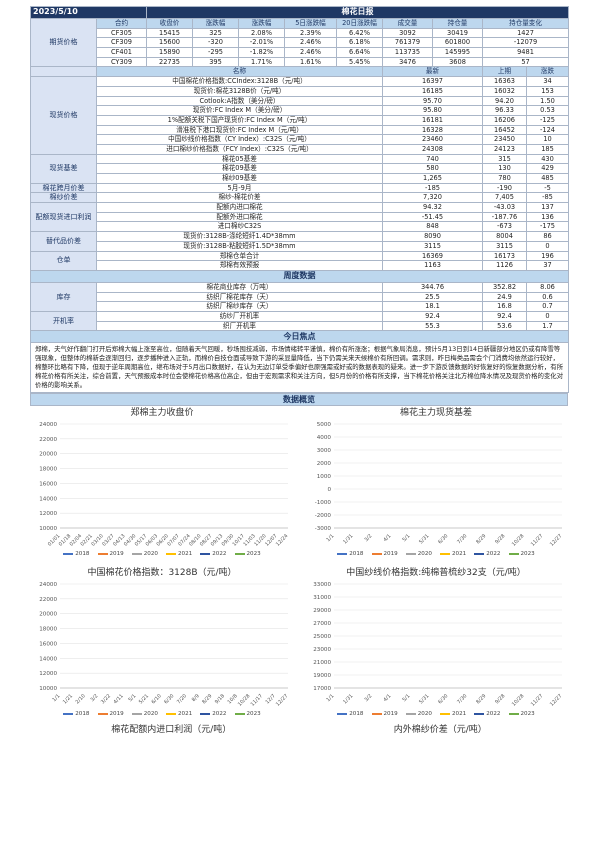  I want to click on indicator-prev: 94.20, so click(504, 101).